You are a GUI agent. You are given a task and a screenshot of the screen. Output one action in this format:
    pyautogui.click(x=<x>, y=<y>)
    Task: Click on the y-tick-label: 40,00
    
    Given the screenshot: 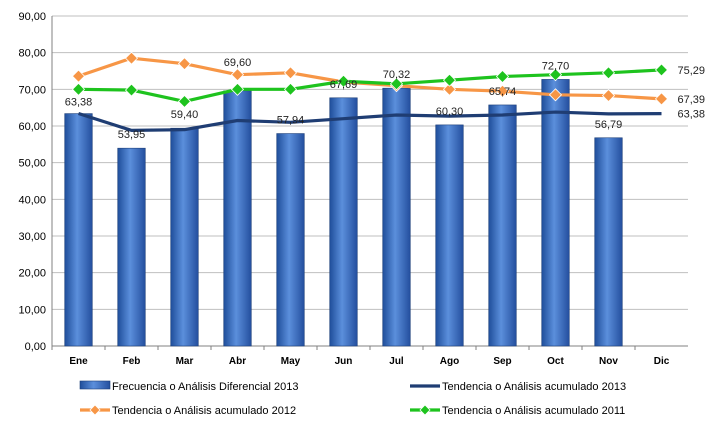 What is the action you would take?
    pyautogui.click(x=32, y=200)
    